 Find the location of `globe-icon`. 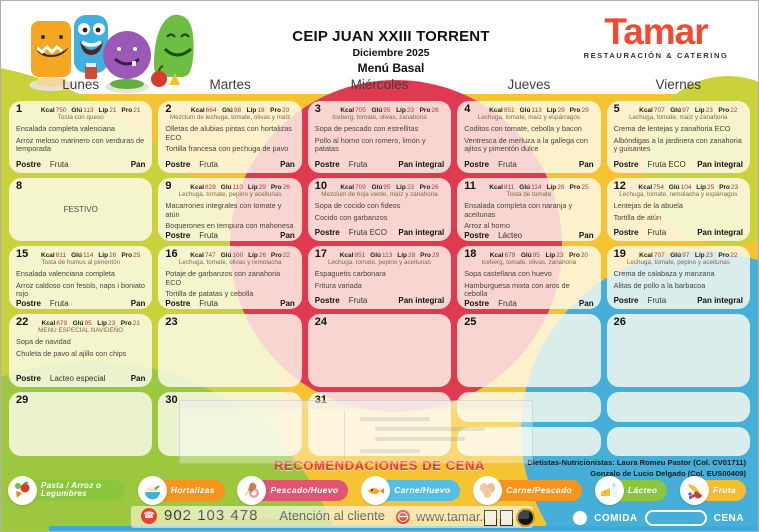

globe-icon is located at coordinates (403, 516).